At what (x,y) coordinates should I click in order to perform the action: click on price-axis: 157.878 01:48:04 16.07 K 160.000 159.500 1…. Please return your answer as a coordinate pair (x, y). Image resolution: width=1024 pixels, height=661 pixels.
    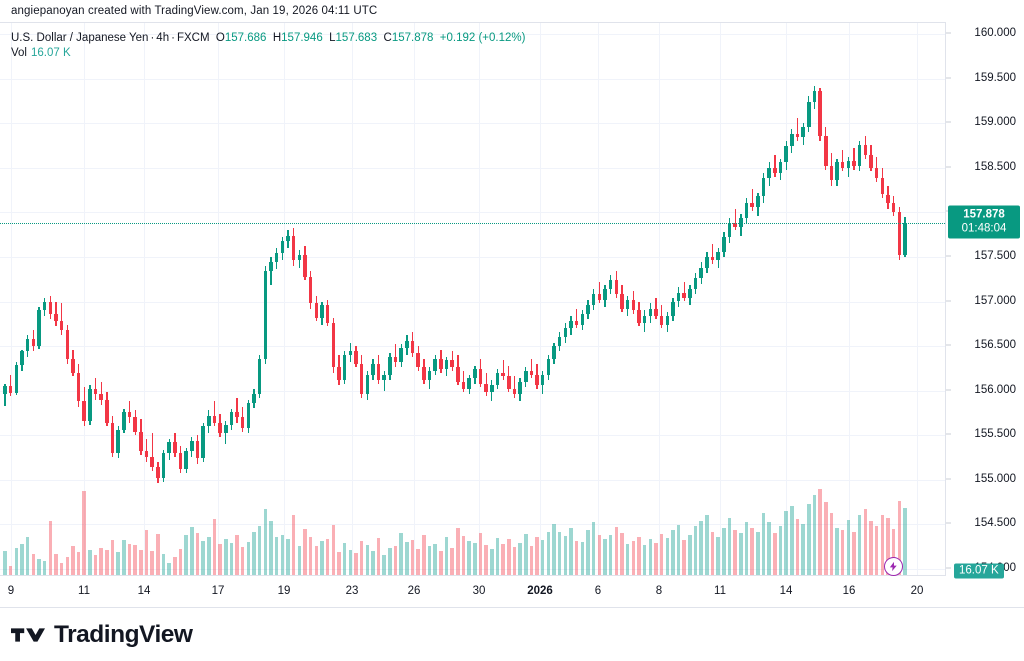
    Looking at the image, I should click on (985, 300).